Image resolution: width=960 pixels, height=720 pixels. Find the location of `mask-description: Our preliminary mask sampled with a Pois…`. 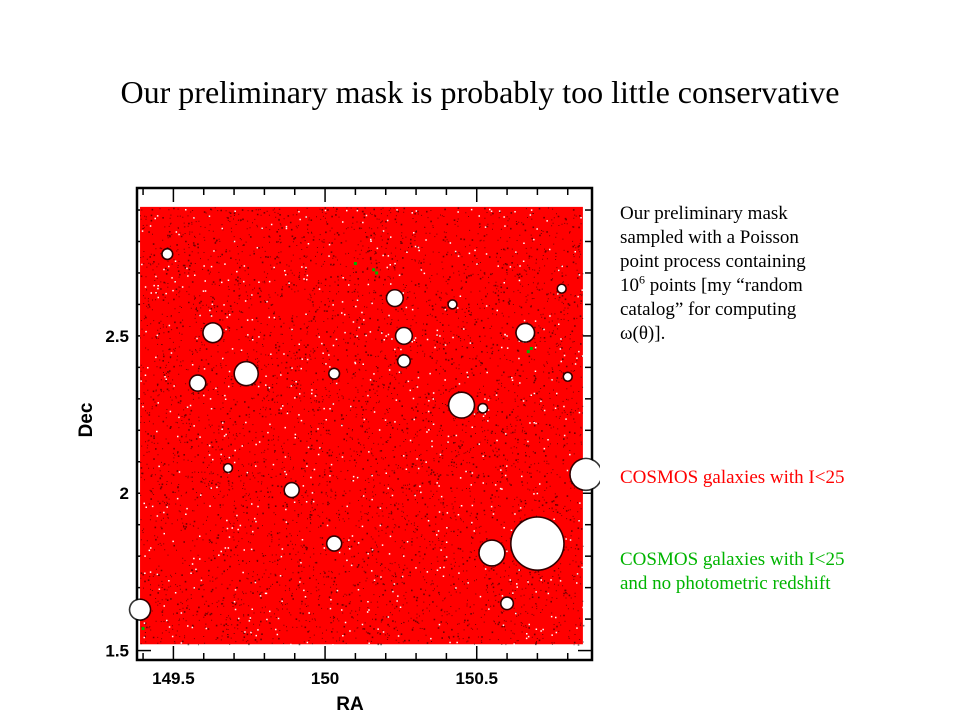

mask-description: Our preliminary mask sampled with a Pois… is located at coordinates (785, 274).